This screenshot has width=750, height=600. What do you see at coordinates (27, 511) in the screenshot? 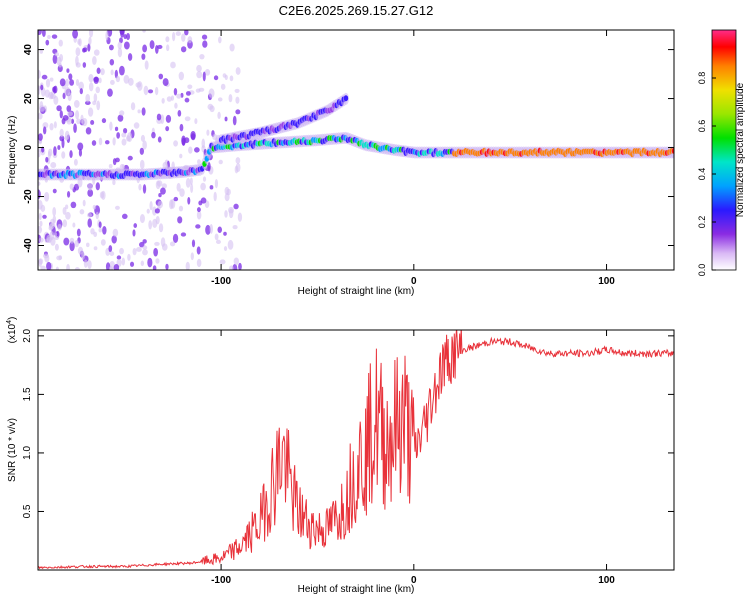
I see `bottom-y-tick-label: 0.5` at bounding box center [27, 511].